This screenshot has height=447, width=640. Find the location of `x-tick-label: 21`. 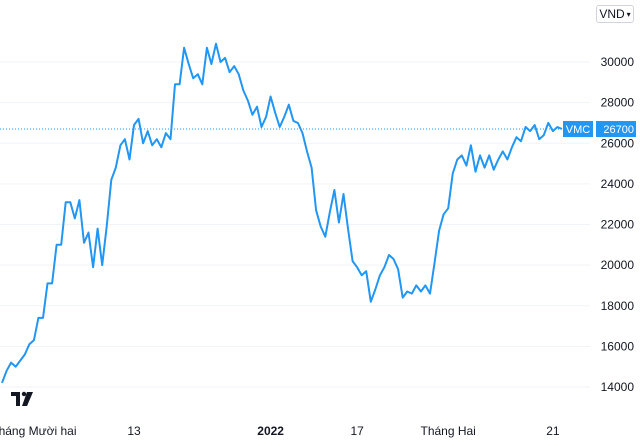

x-tick-label: 21 is located at coordinates (553, 431).